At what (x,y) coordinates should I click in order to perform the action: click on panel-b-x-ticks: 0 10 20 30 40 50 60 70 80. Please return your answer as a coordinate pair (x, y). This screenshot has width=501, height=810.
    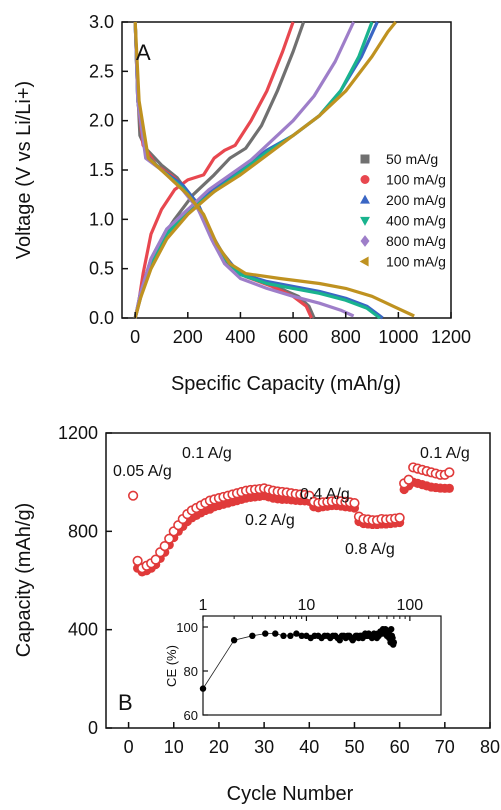
    Looking at the image, I should click on (312, 739).